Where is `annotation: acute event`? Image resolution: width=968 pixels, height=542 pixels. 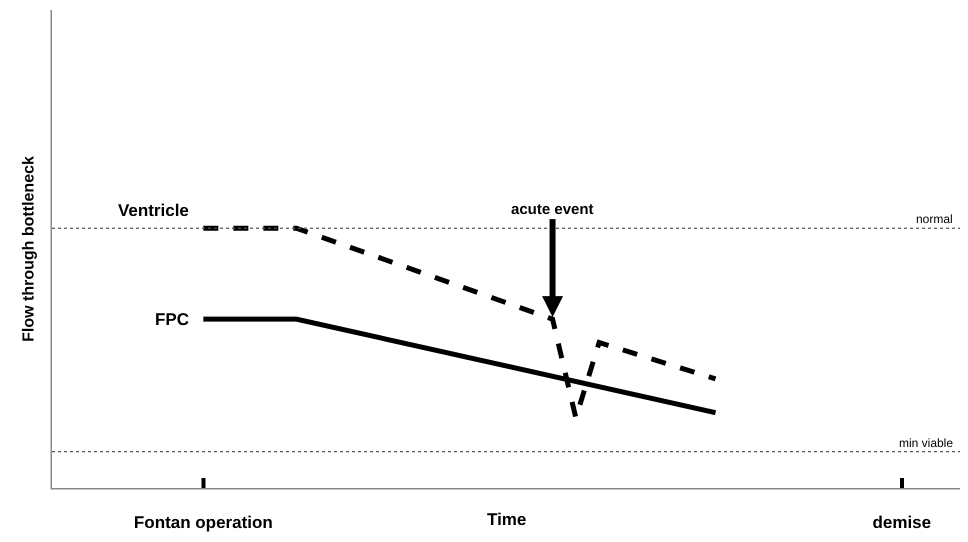 annotation: acute event is located at coordinates (552, 209).